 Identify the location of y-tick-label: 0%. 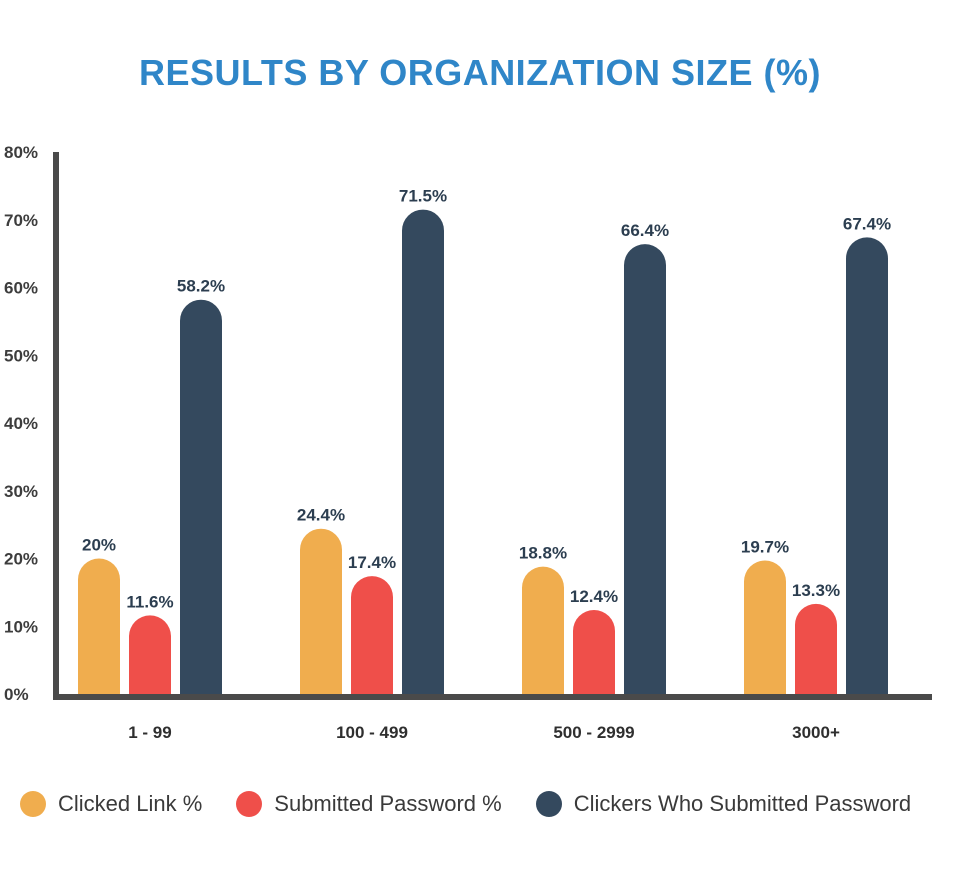
(16, 694).